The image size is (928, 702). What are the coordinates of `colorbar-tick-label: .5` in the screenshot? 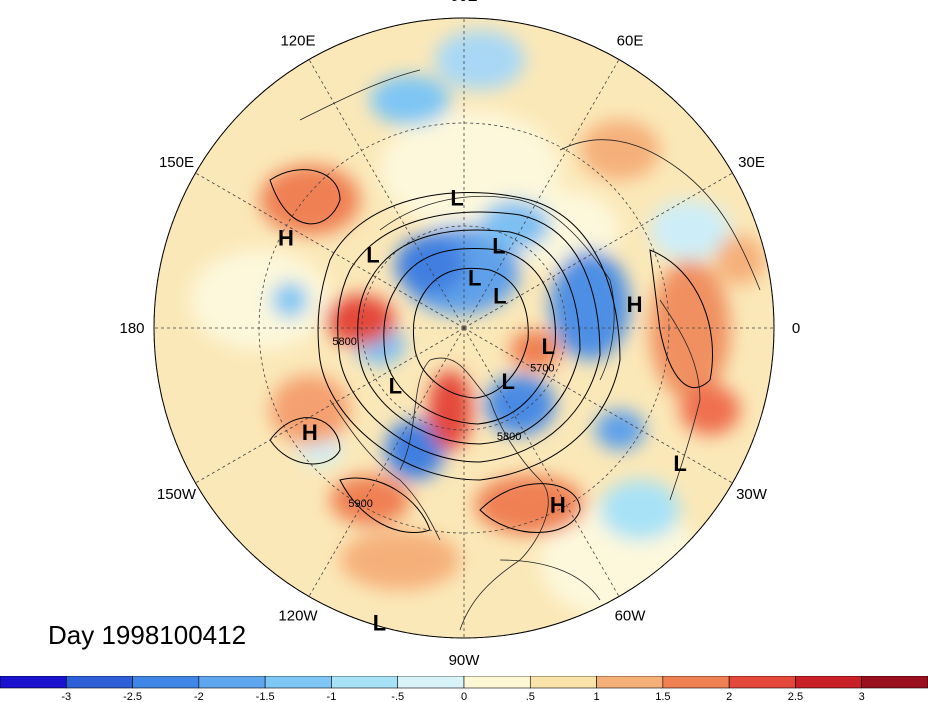 It's located at (530, 696).